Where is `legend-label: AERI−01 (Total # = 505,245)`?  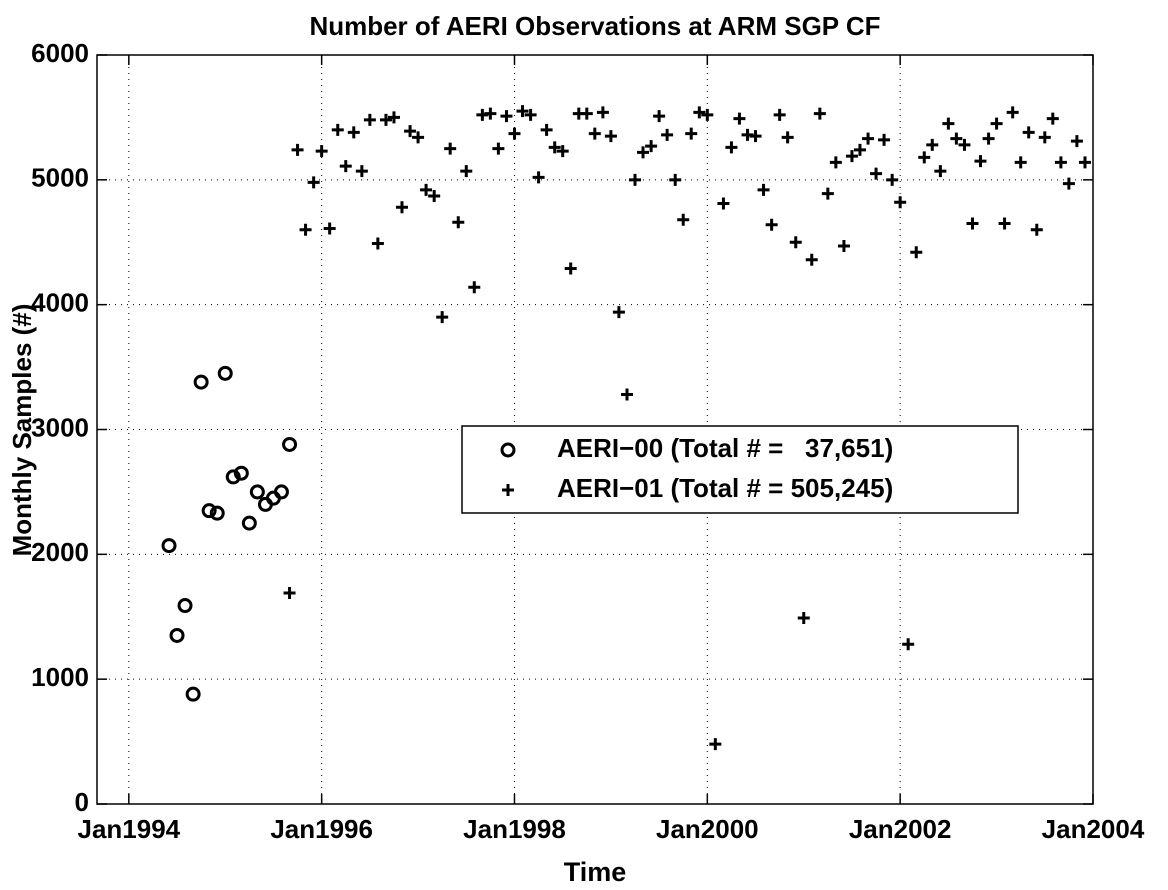
legend-label: AERI−01 (Total # = 505,245) is located at coordinates (725, 488).